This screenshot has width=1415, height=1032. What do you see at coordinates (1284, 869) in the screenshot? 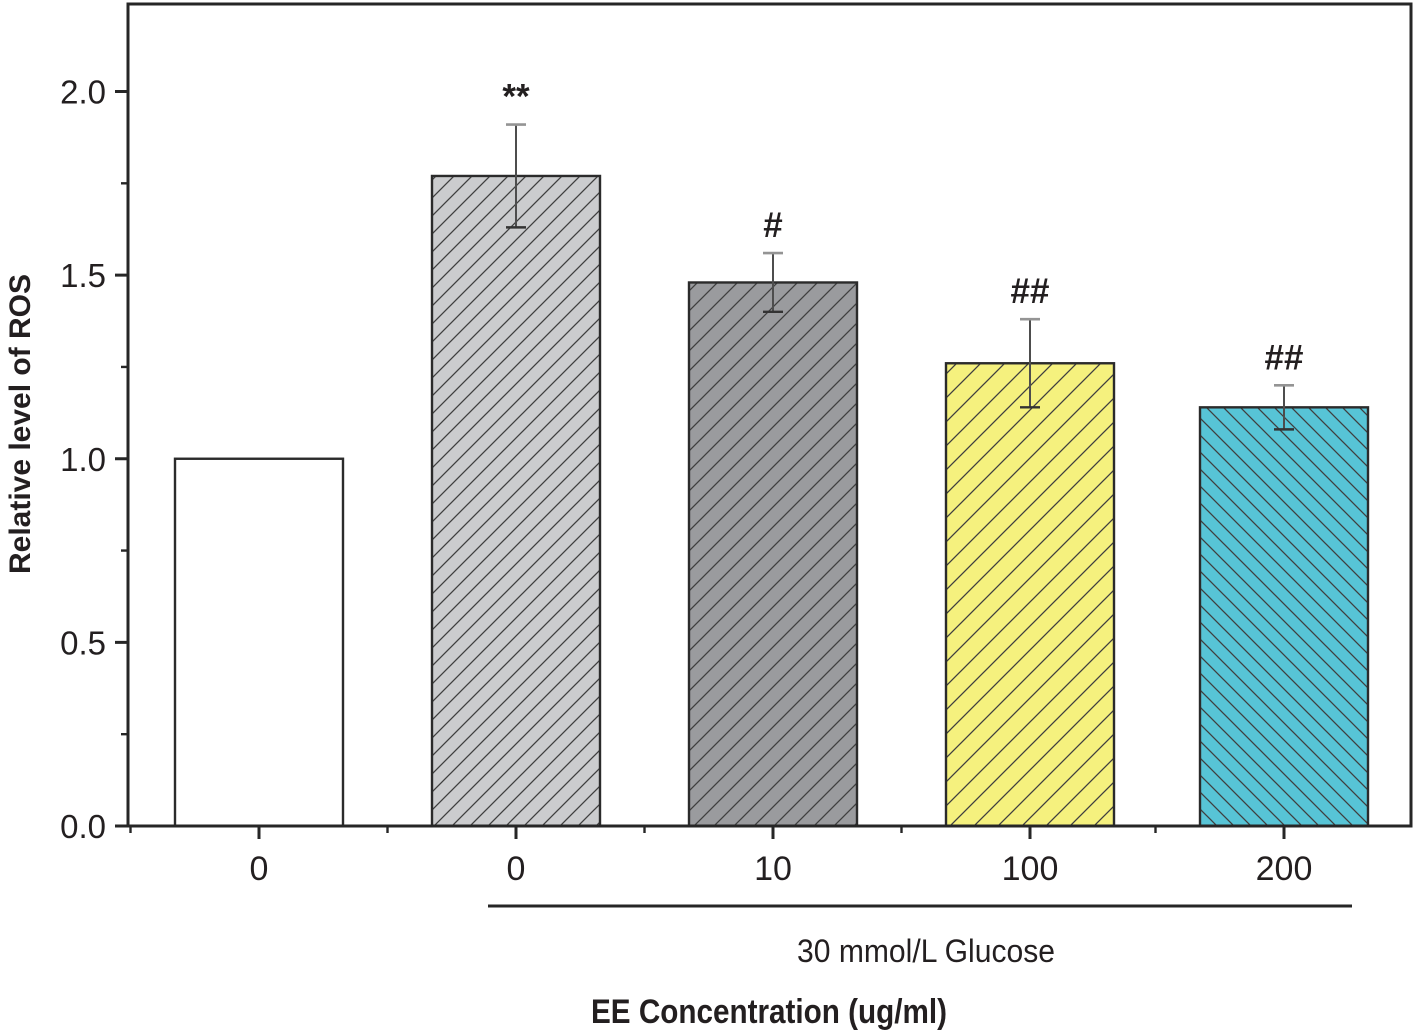
I see `x-tick-label: 200` at bounding box center [1284, 869].